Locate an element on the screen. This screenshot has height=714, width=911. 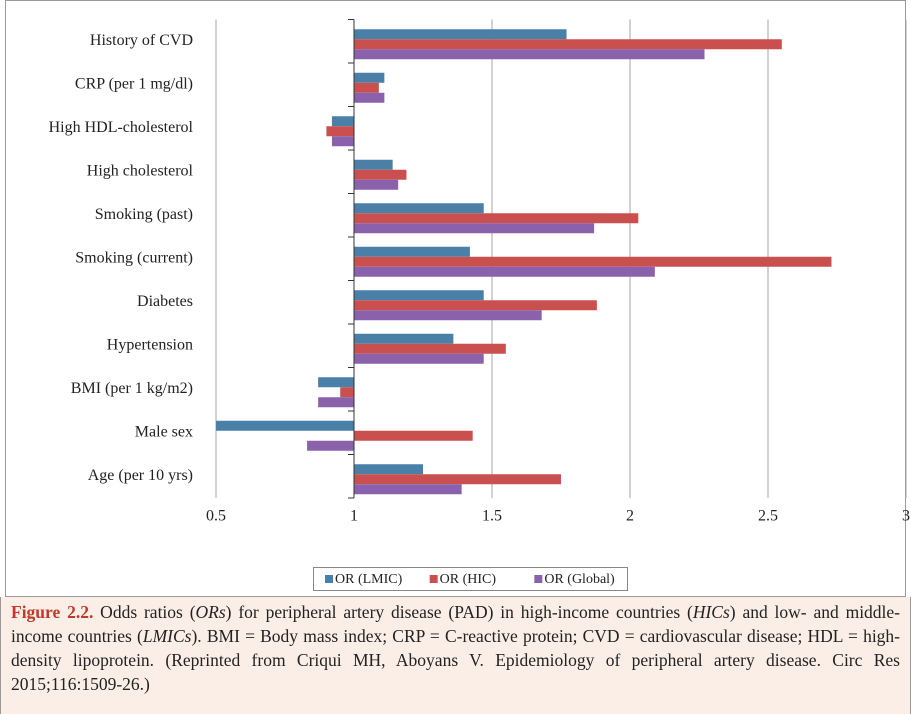
y-tick-label: High cholesterol is located at coordinates (140, 170).